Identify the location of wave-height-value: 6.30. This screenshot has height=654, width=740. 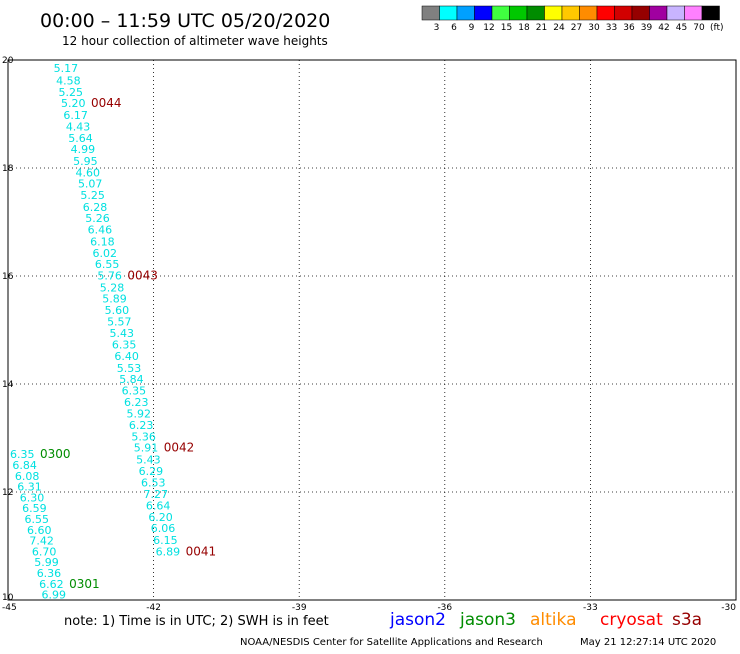
(32, 497).